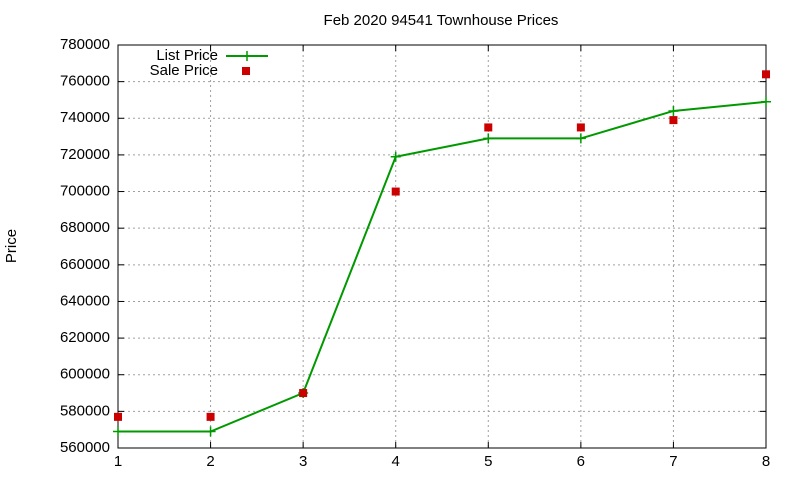 The height and width of the screenshot is (480, 800). What do you see at coordinates (187, 55) in the screenshot?
I see `legend-label: List Price` at bounding box center [187, 55].